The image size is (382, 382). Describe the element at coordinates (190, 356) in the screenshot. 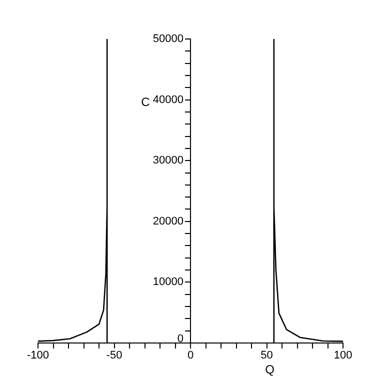

I see `x-tick-label: 0` at that location.